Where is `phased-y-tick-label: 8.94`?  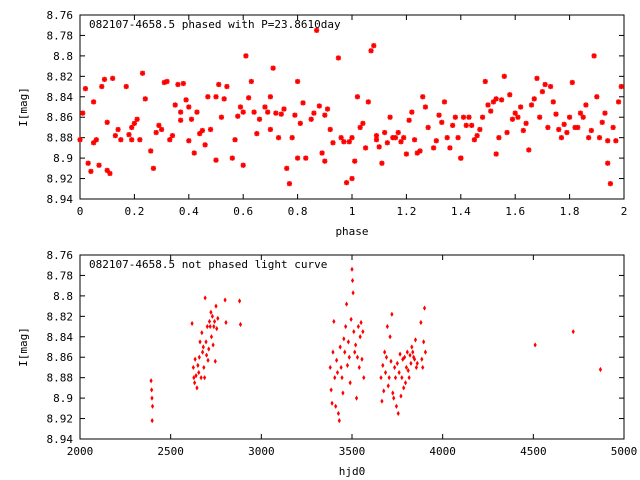 phased-y-tick-label: 8.94 is located at coordinates (60, 199).